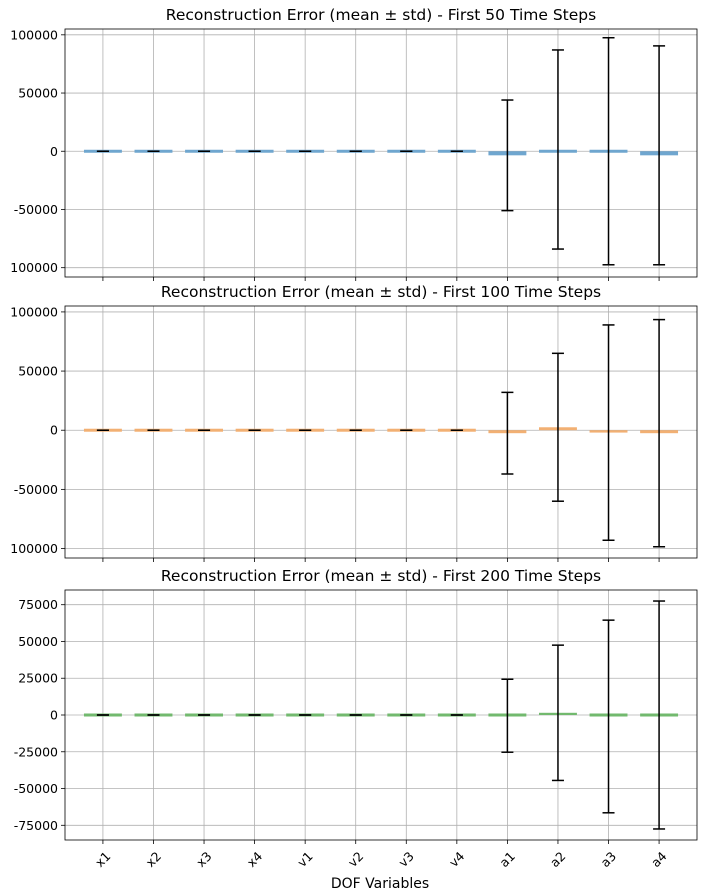 The height and width of the screenshot is (893, 706). I want to click on x-tick-label: v2, so click(355, 859).